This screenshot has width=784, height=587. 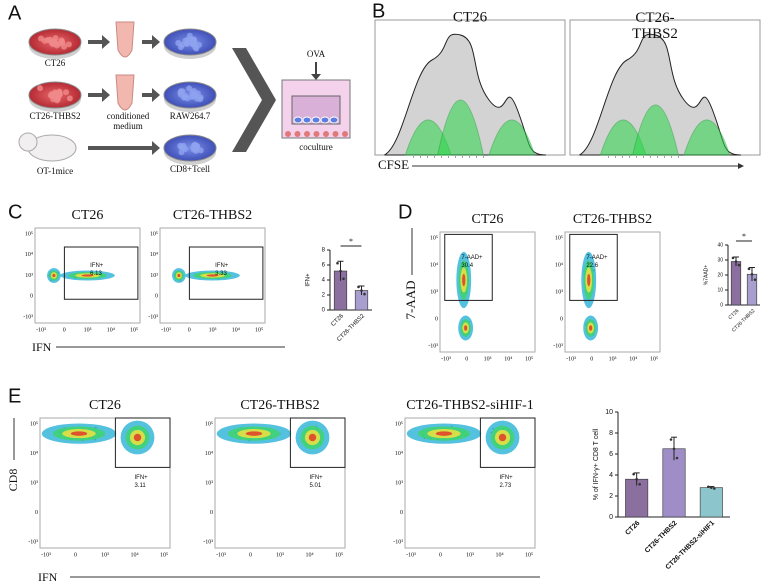 What do you see at coordinates (506, 486) in the screenshot?
I see `gate-value: 2.73` at bounding box center [506, 486].